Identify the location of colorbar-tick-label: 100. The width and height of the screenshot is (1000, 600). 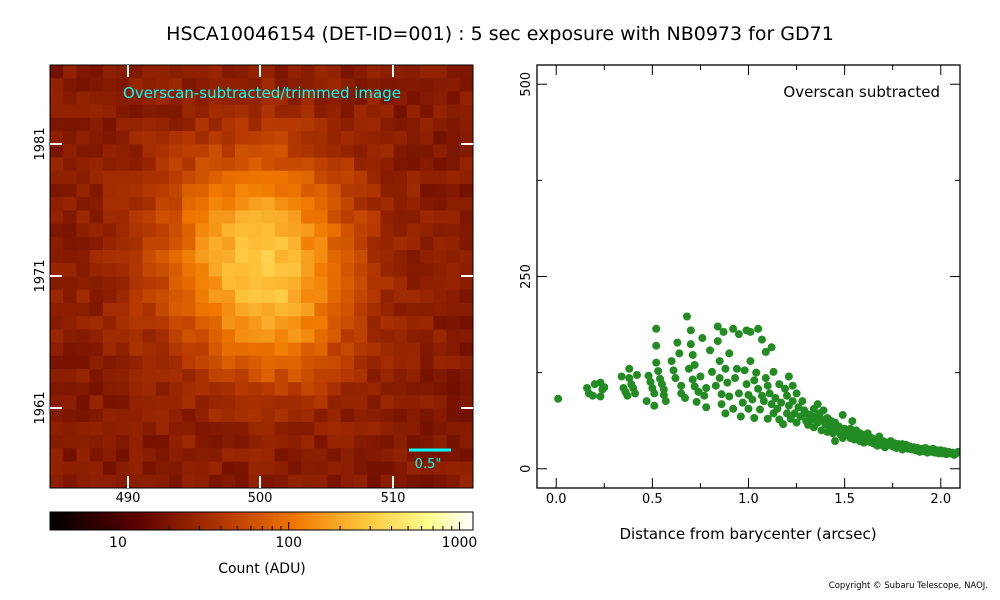
(288, 543).